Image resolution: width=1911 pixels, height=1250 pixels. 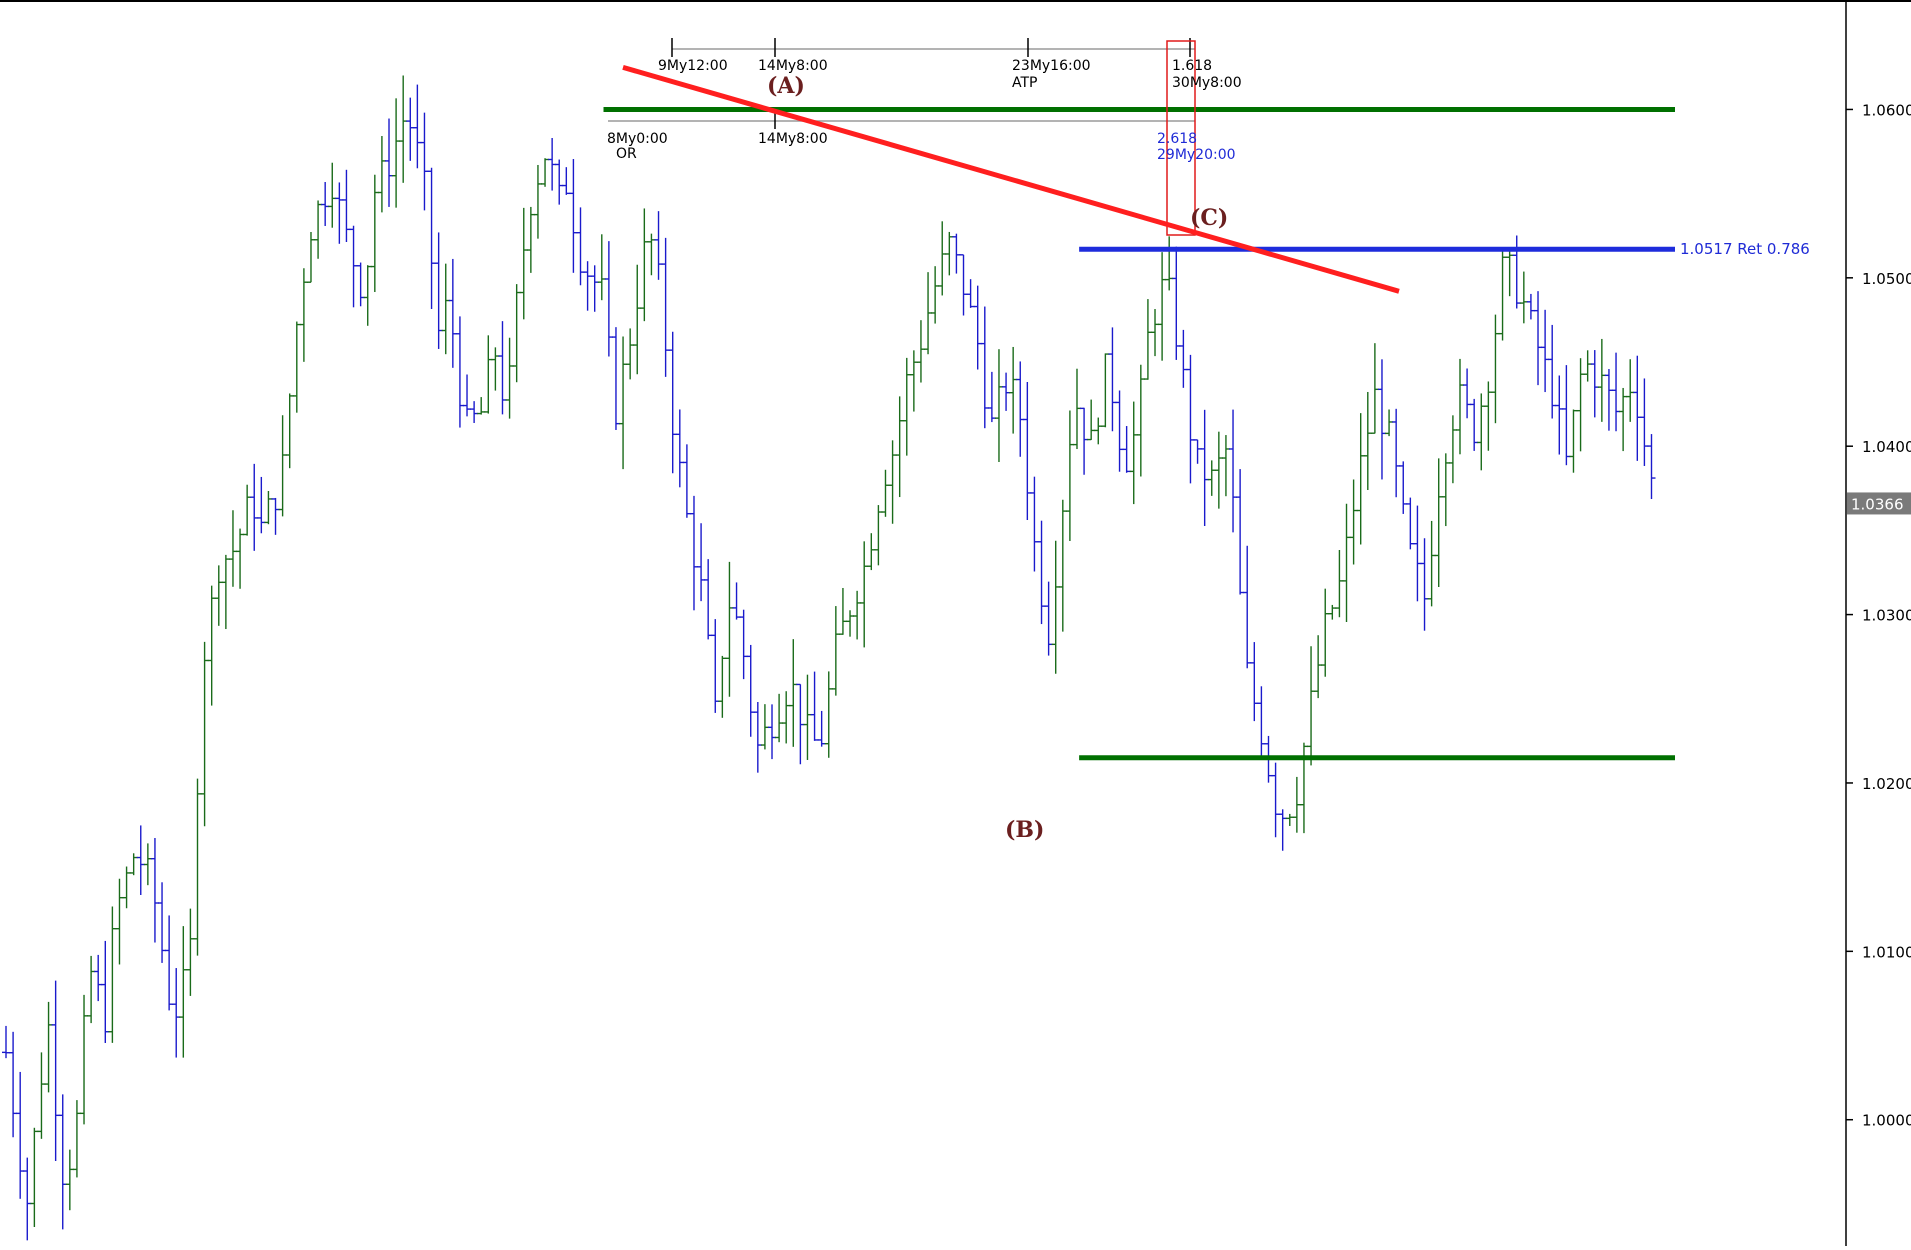 What do you see at coordinates (1051, 66) in the screenshot?
I see `time-label-23my: 23My16:00` at bounding box center [1051, 66].